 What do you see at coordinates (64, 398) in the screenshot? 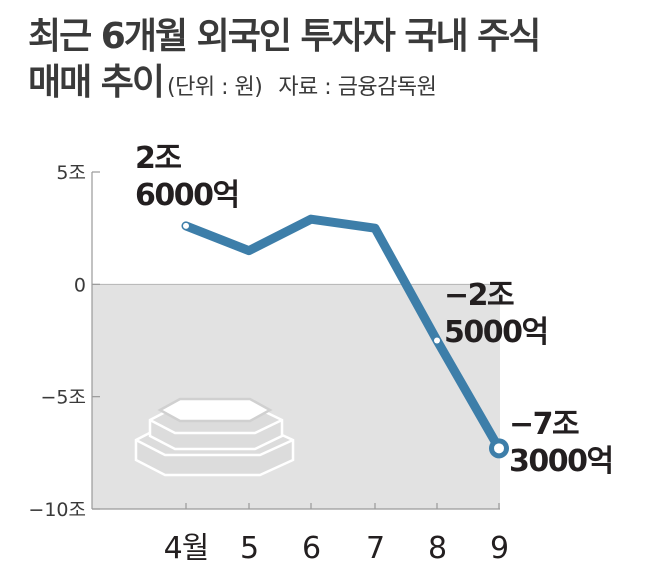
I see `y-tick-label: −5조` at bounding box center [64, 398].